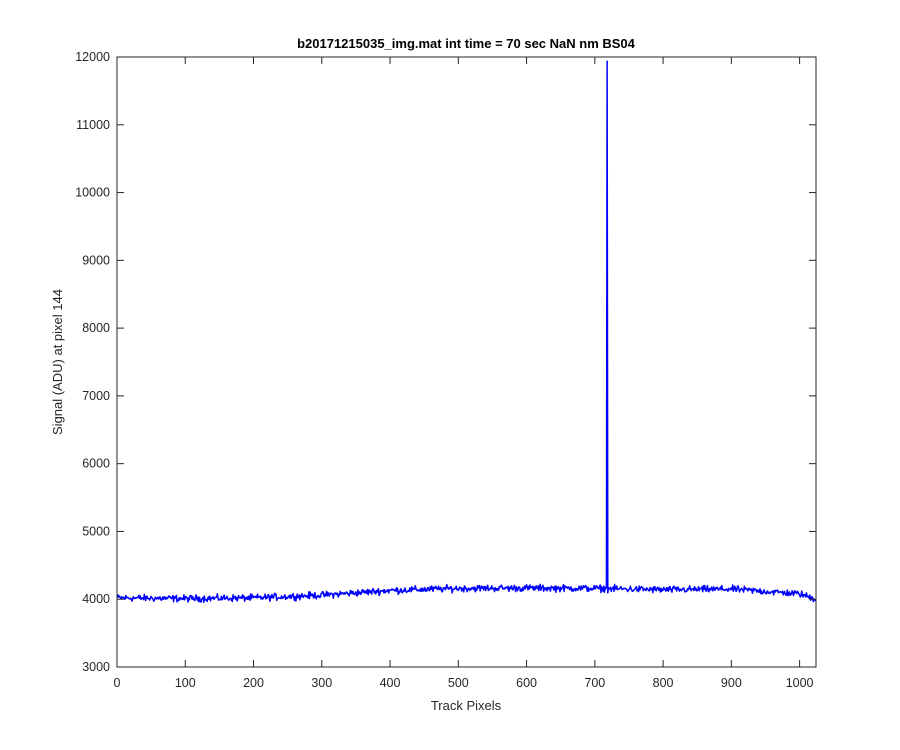 This screenshot has height=750, width=900. I want to click on y-tick-label: 10000, so click(92, 193).